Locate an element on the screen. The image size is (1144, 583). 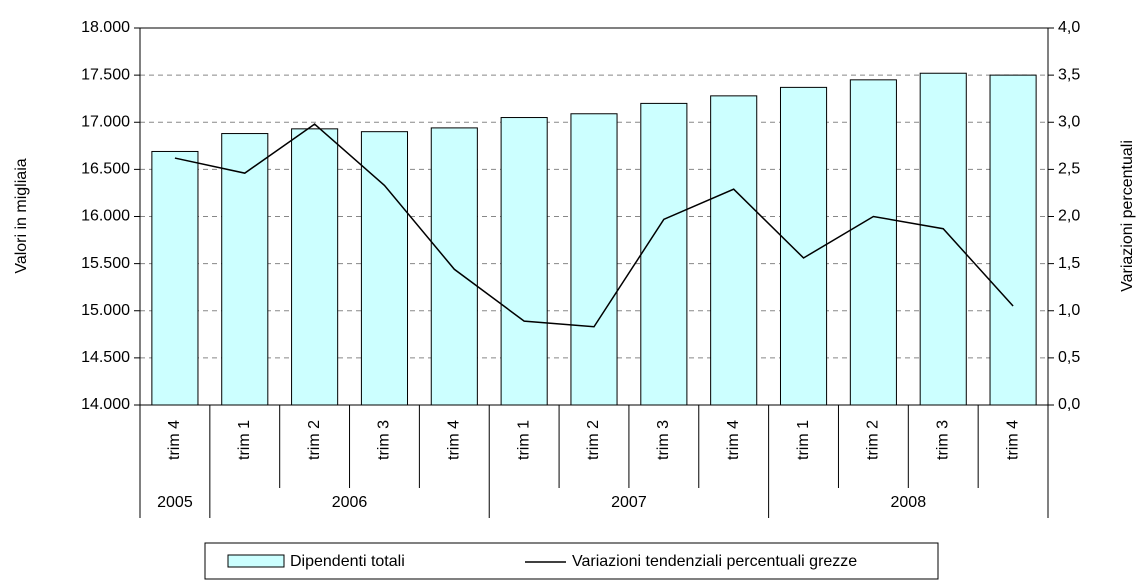
y-tick-label: 15.500 is located at coordinates (105, 263).